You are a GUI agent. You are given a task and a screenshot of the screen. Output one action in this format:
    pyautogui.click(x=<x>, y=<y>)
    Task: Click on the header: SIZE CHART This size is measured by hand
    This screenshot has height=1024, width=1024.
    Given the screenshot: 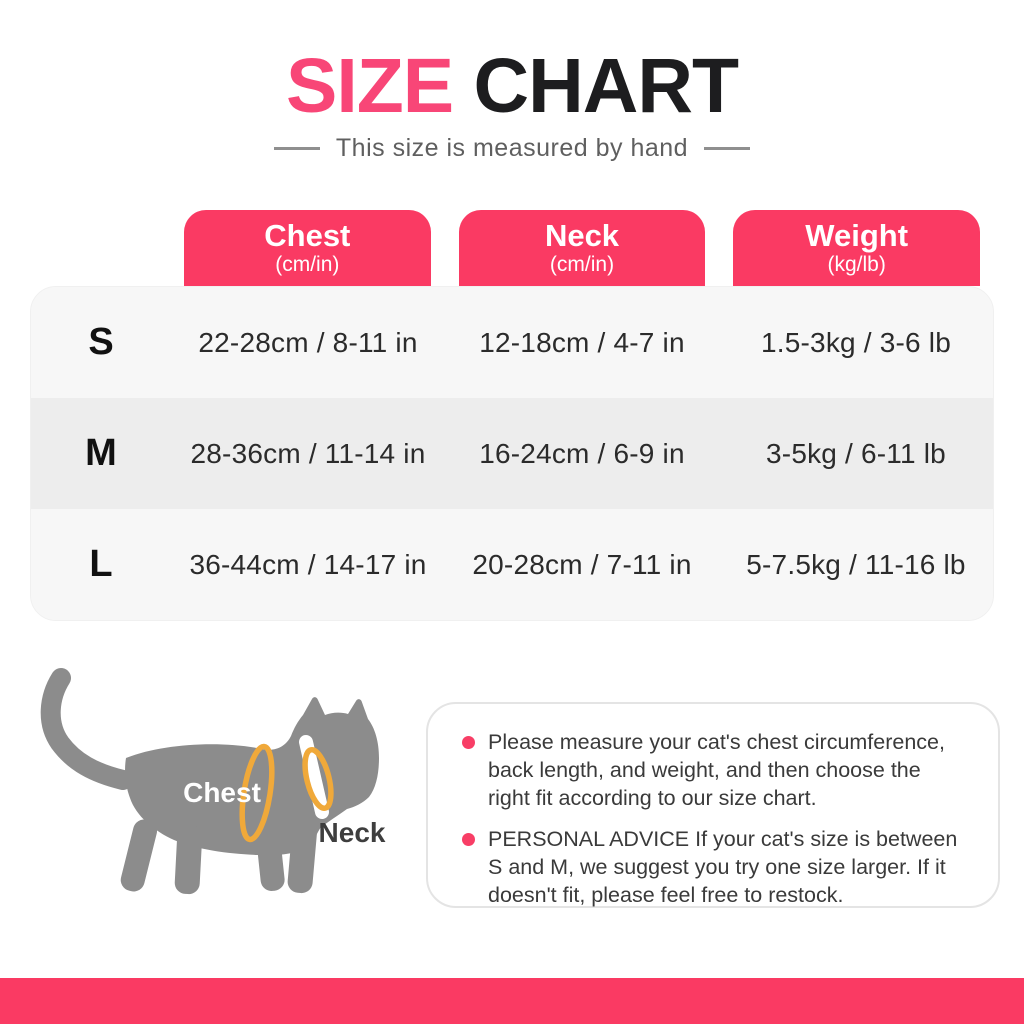 What is the action you would take?
    pyautogui.click(x=512, y=105)
    